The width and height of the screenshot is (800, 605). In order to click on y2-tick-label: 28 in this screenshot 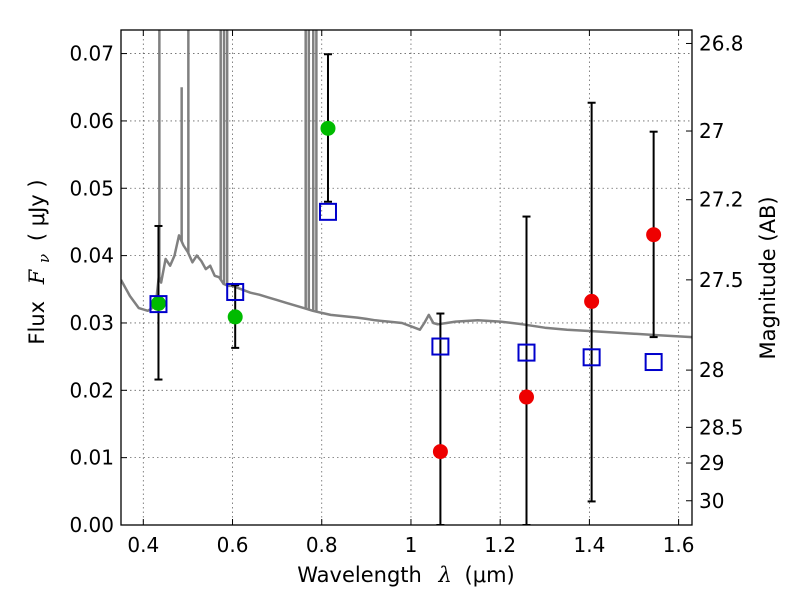, I will do `click(711, 370)`.